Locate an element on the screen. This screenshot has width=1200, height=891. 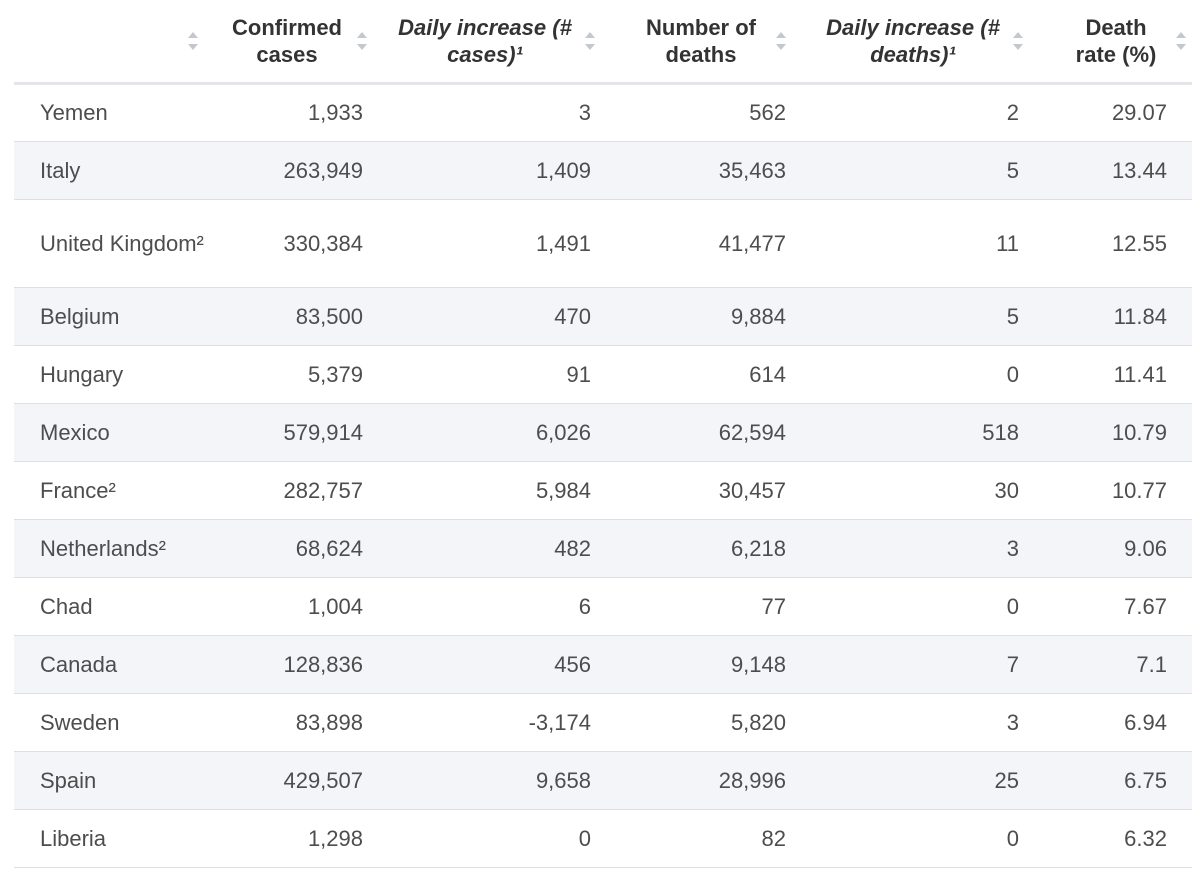
cell-number-of-deaths: 6,218 is located at coordinates (696, 548).